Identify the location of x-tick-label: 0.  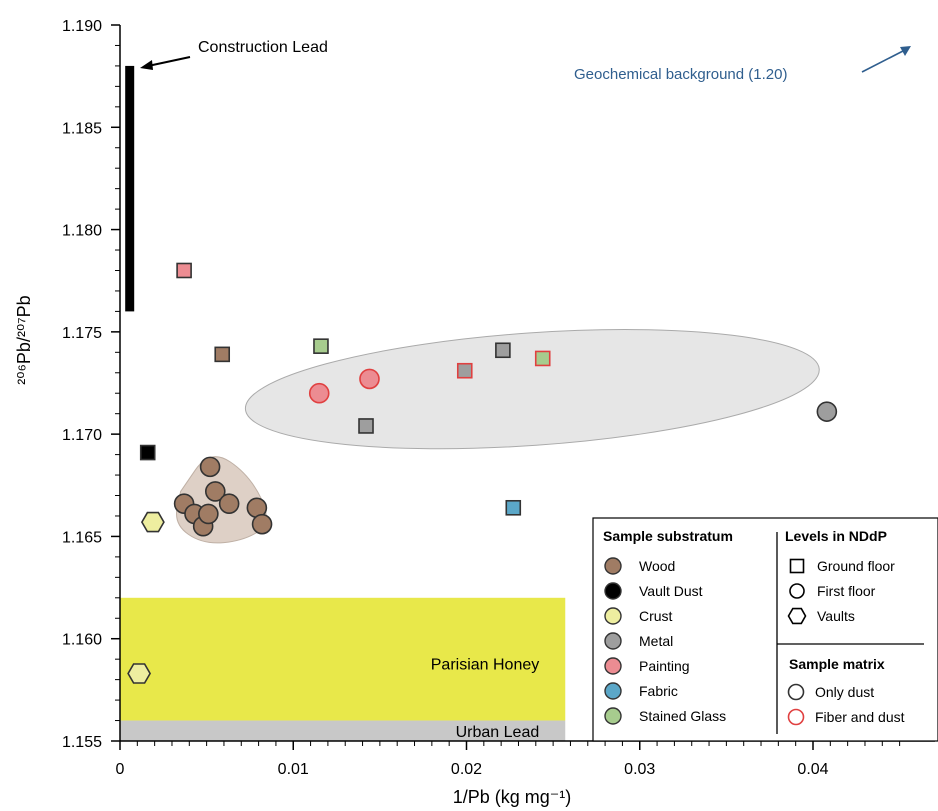
(120, 769).